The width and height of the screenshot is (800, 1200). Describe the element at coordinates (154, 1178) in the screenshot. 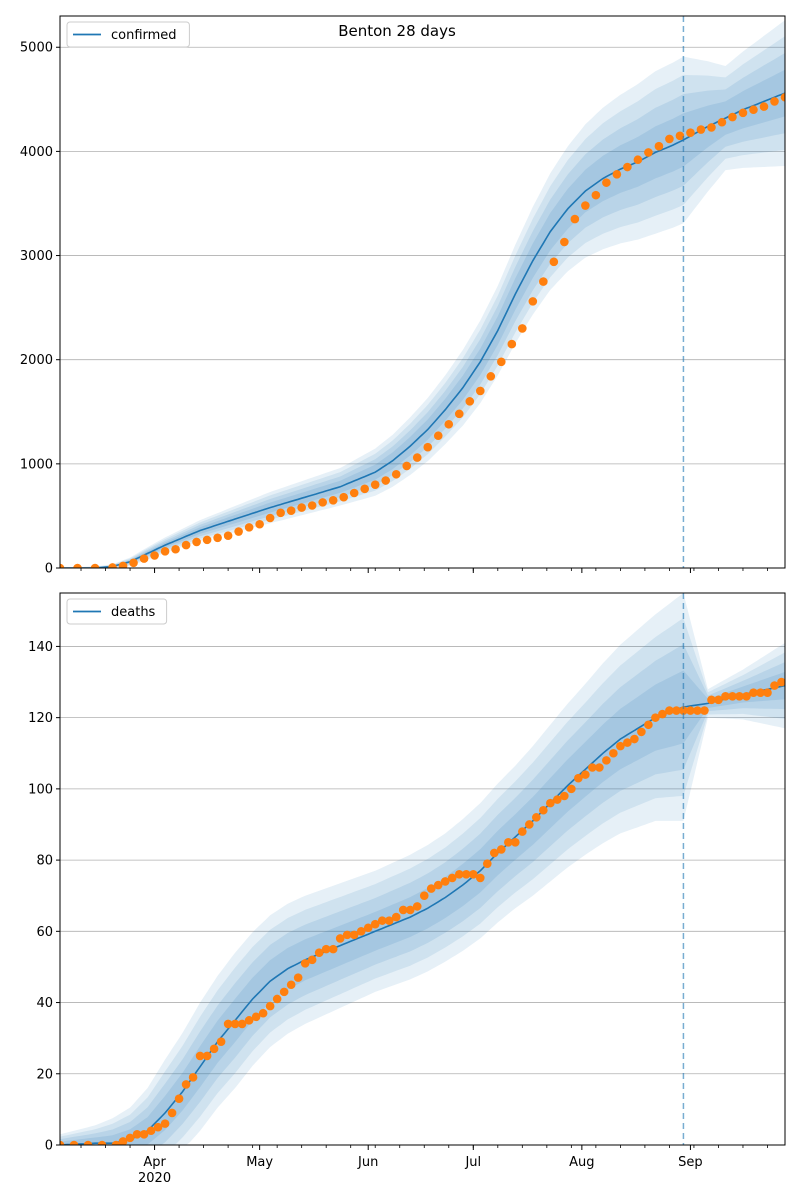

I see `x-year-label: 2020` at that location.